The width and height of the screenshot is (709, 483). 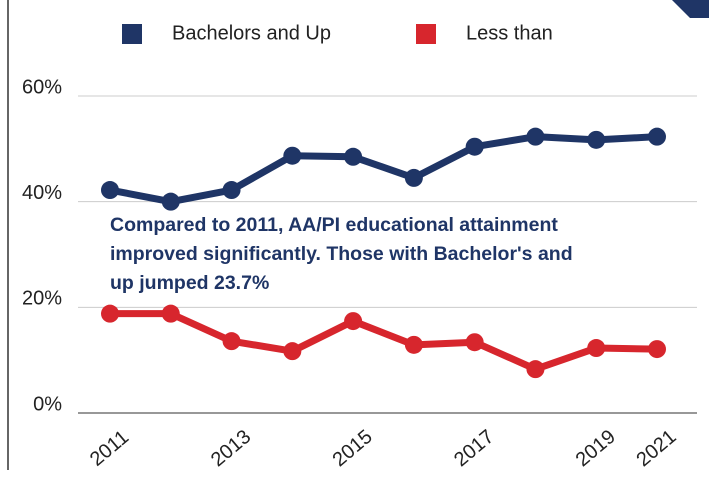 I want to click on x-tick-label: 2019, so click(x=596, y=448).